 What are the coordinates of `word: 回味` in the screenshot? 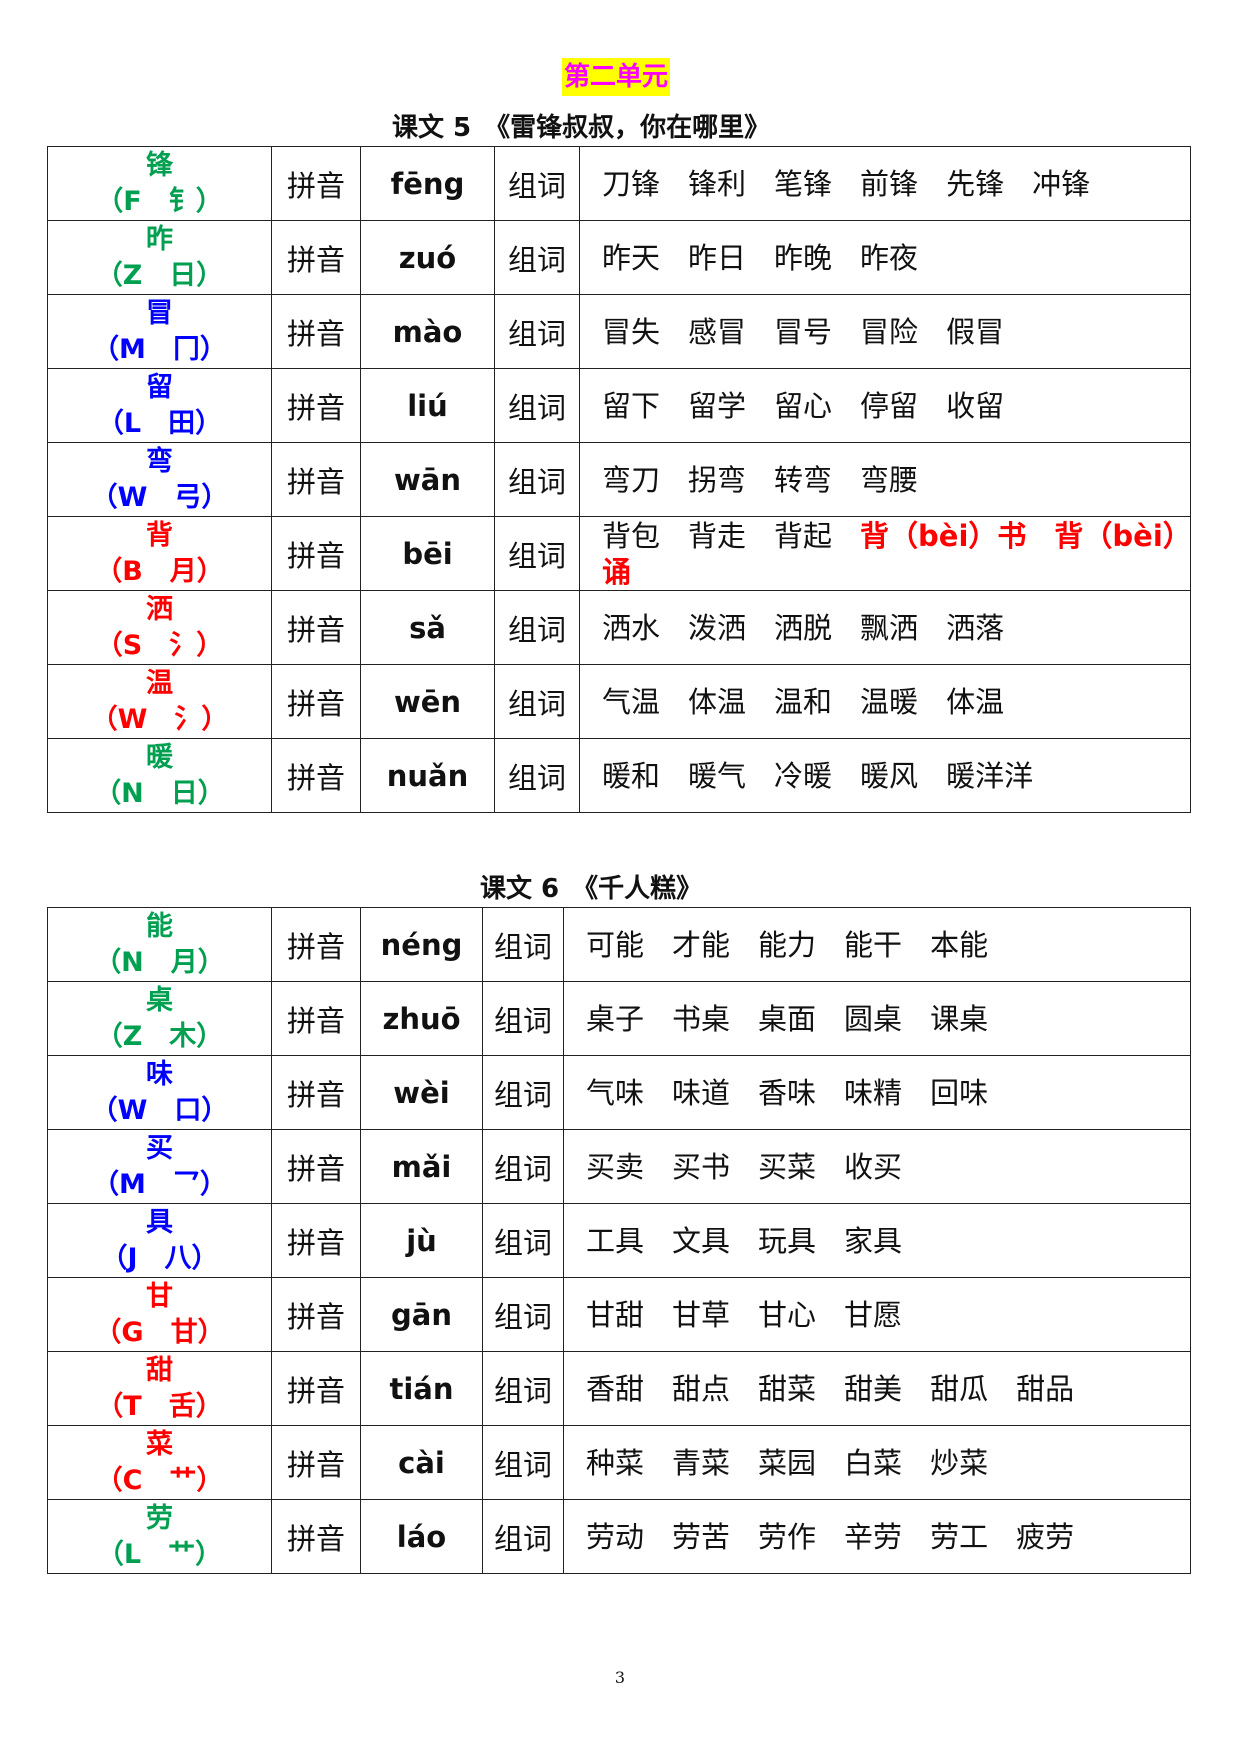 It's located at (959, 1092).